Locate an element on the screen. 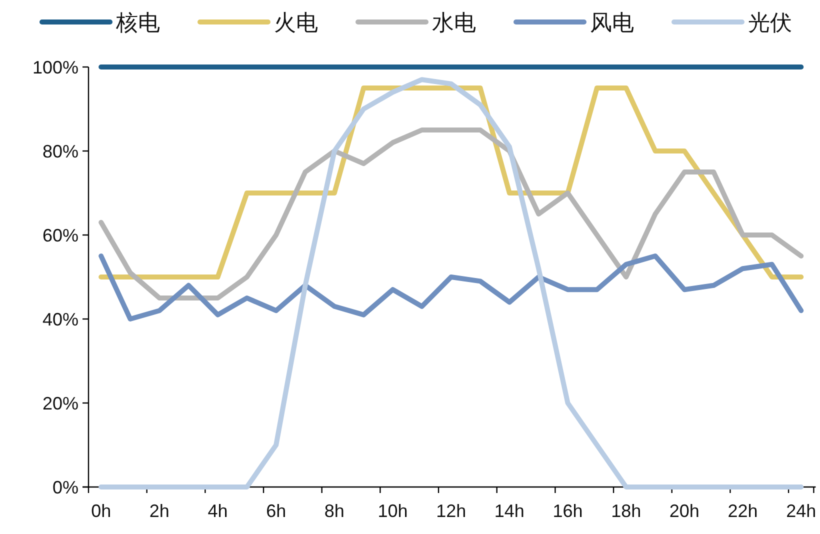 The height and width of the screenshot is (534, 820). y-tick-label: 80% is located at coordinates (60, 152).